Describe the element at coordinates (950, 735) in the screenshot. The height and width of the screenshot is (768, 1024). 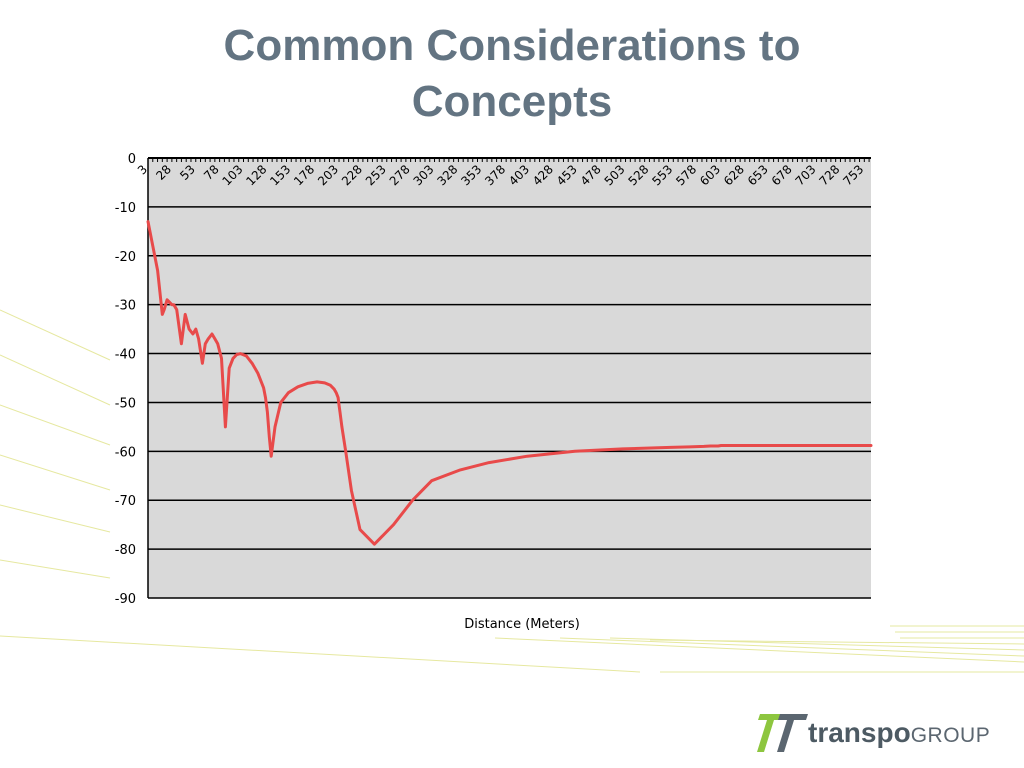
I see `logo-text-group: GROUP` at that location.